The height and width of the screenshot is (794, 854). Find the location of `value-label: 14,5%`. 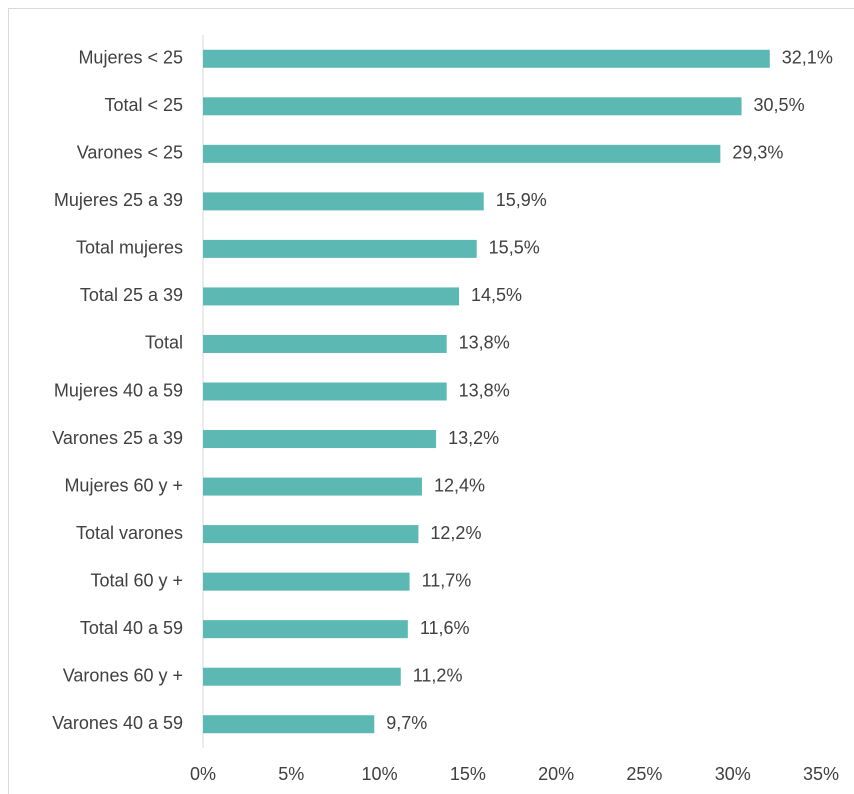

value-label: 14,5% is located at coordinates (496, 295).